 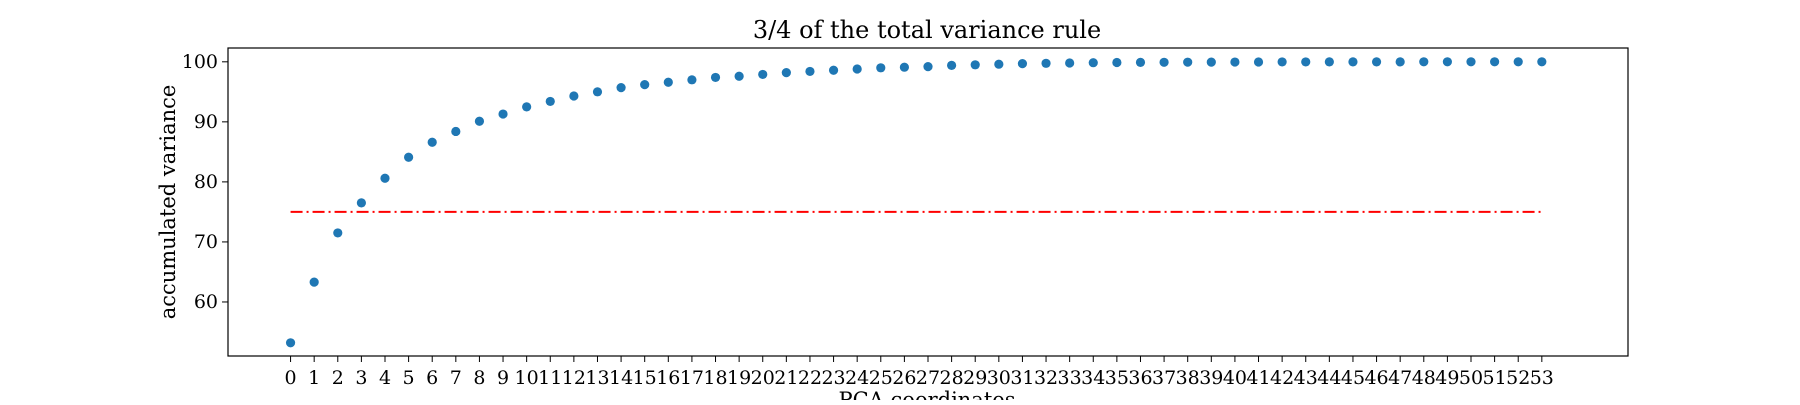 I want to click on x-tick-label: 1, so click(x=314, y=378).